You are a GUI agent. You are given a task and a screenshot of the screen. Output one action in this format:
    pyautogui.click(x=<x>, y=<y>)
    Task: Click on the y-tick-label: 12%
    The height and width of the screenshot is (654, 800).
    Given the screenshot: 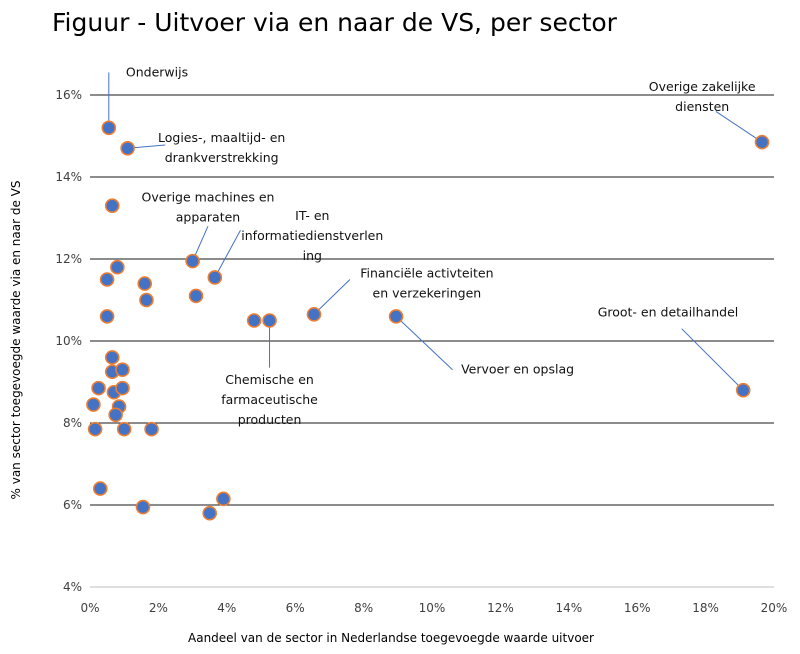 What is the action you would take?
    pyautogui.click(x=68, y=259)
    